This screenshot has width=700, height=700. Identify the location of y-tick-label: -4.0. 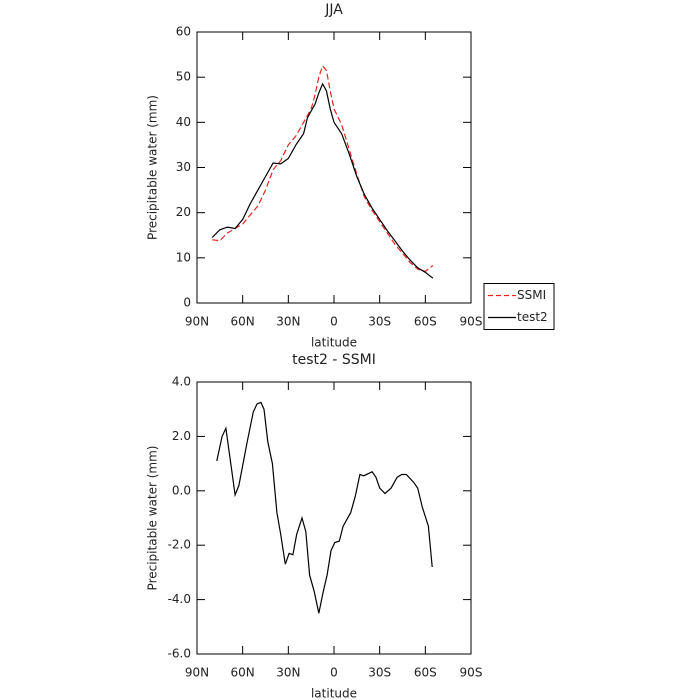
(179, 599).